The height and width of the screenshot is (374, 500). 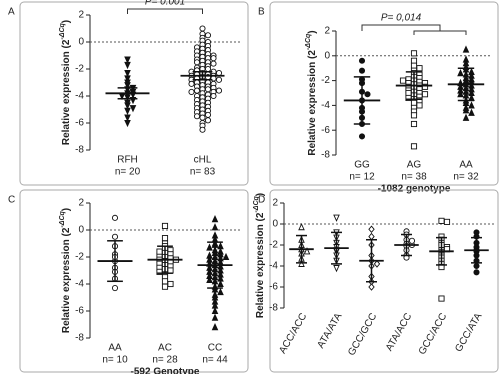 What do you see at coordinates (165, 348) in the screenshot?
I see `x-tick-label: AC` at bounding box center [165, 348].